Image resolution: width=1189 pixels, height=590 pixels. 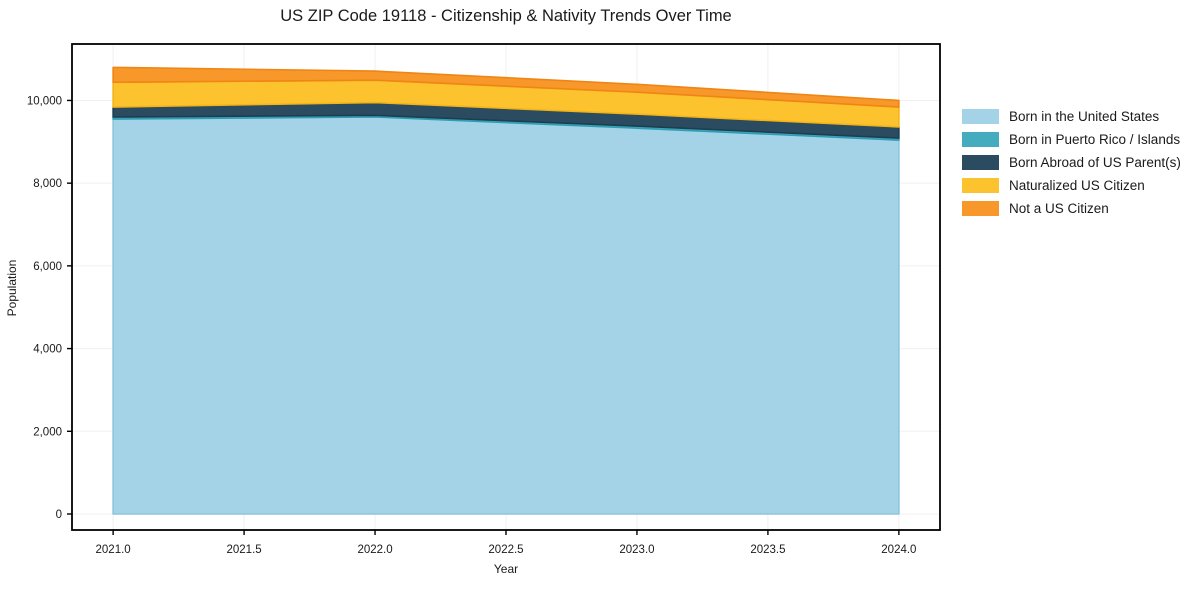 I want to click on legend-item-born-abroad-of-us-parent-s: Born Abroad of US Parent(s), so click(x=1071, y=162).